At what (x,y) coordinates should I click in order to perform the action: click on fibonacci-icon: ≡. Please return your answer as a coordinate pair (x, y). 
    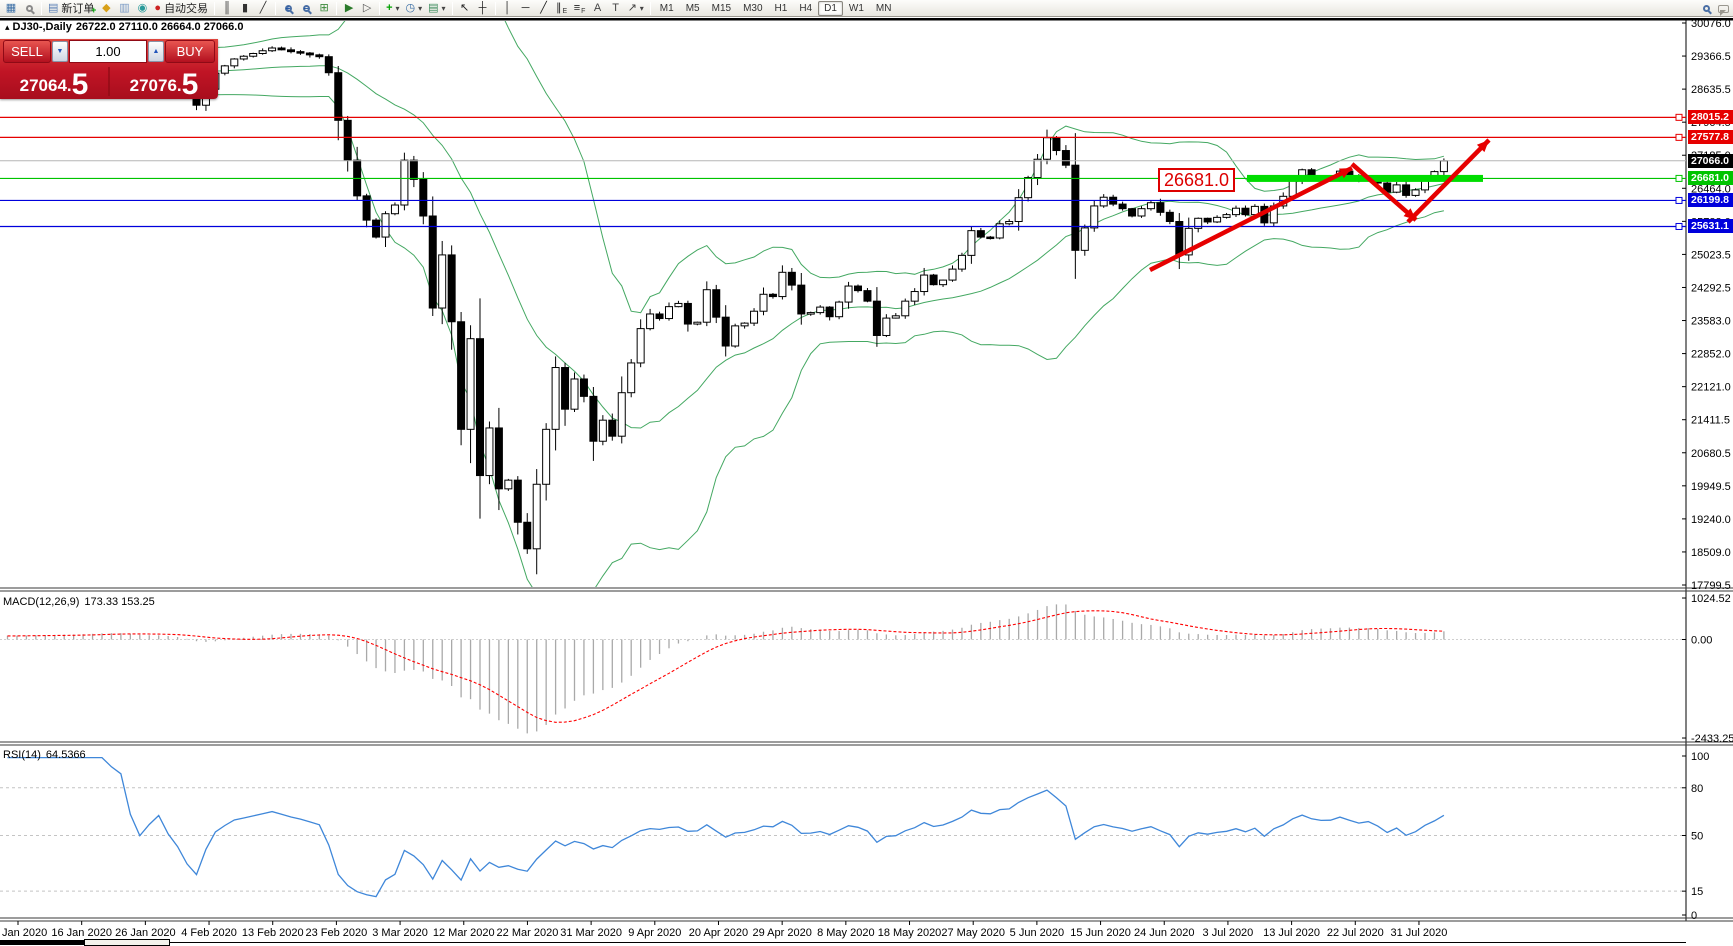
    Looking at the image, I should click on (577, 7).